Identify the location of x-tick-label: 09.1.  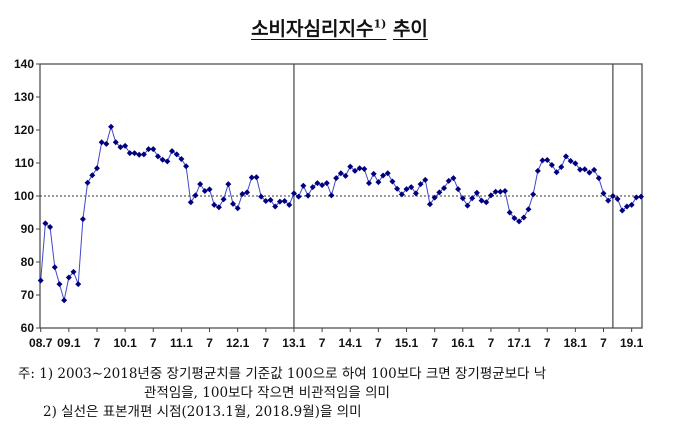
(69, 343).